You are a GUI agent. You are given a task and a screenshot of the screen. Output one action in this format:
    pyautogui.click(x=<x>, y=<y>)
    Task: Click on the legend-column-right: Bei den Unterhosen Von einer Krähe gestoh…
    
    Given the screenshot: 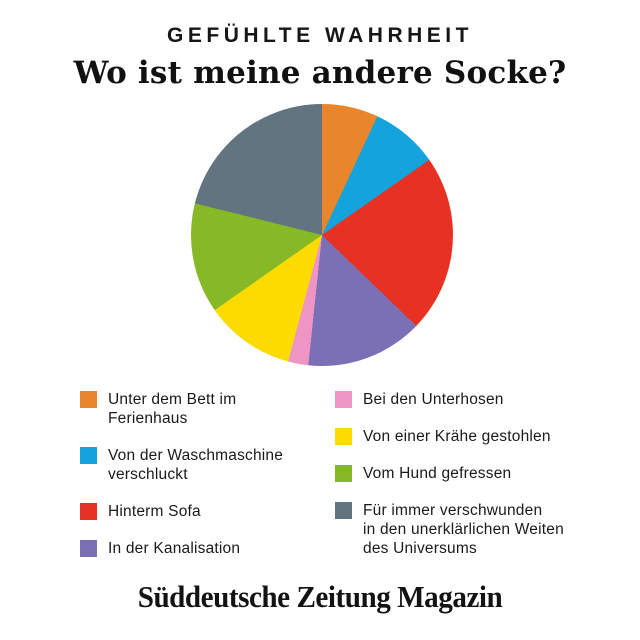 What is the action you would take?
    pyautogui.click(x=449, y=474)
    